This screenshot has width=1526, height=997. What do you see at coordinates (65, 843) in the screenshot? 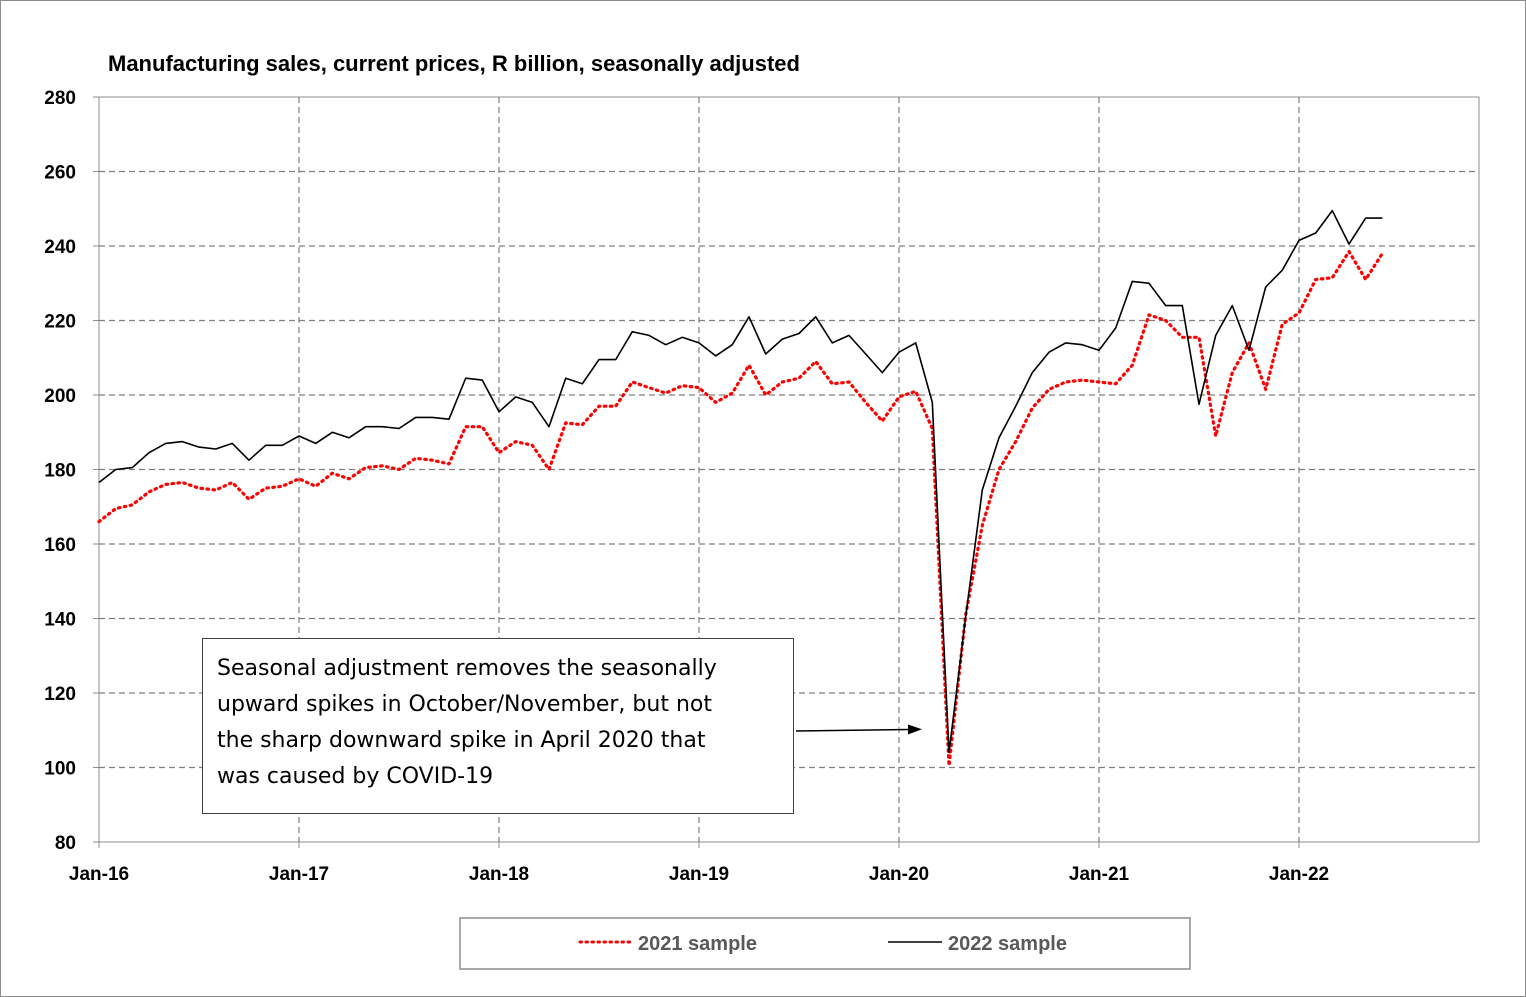
I see `y-tick-label: 80` at bounding box center [65, 843].